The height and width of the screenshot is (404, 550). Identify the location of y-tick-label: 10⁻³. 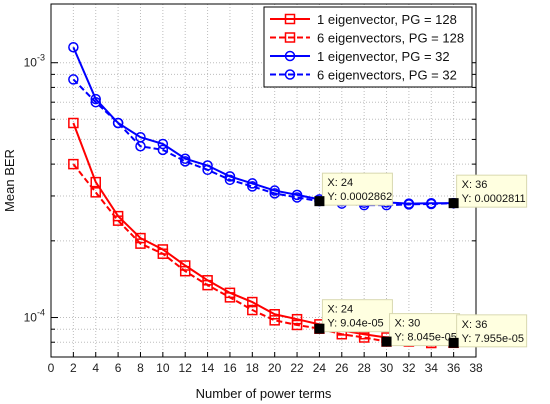
(34, 61).